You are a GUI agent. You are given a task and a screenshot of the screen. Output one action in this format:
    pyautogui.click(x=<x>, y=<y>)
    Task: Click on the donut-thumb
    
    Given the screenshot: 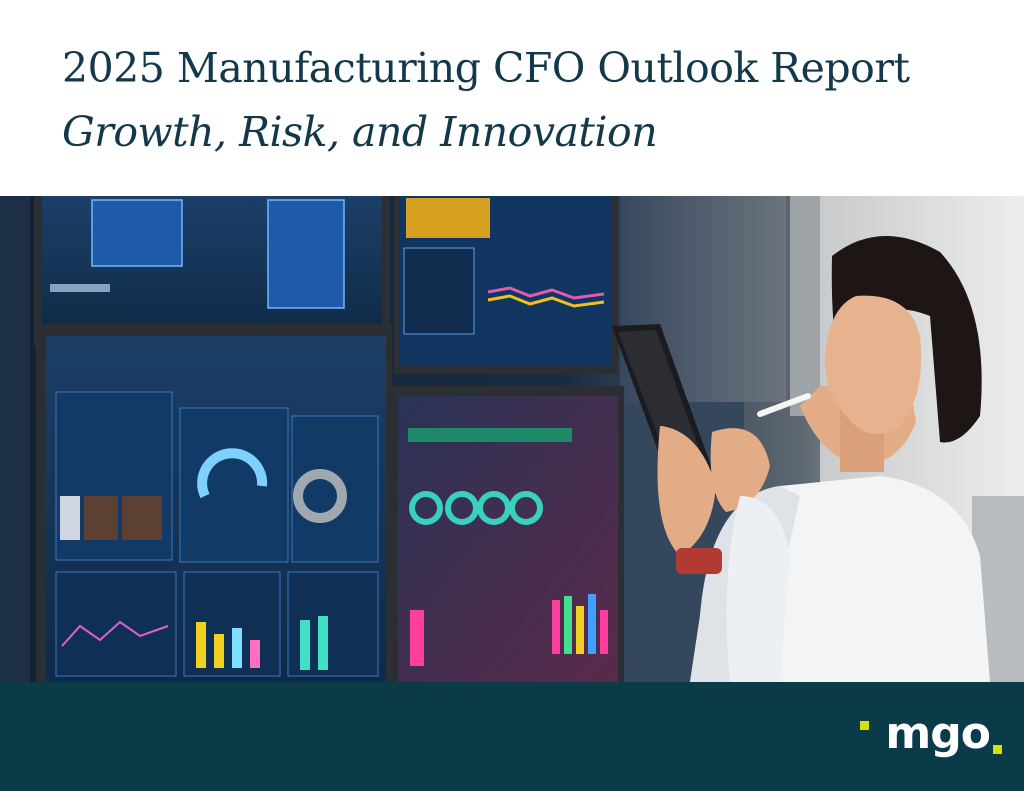 What is the action you would take?
    pyautogui.click(x=320, y=496)
    